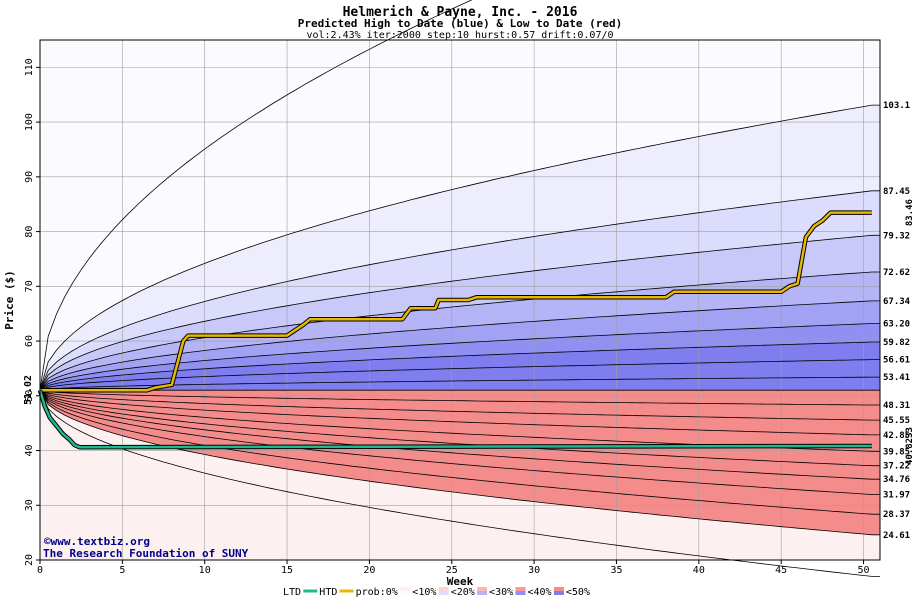 Image resolution: width=920 pixels, height=600 pixels. Describe the element at coordinates (482, 589) in the screenshot. I see `legend-swatch-3-top` at that location.